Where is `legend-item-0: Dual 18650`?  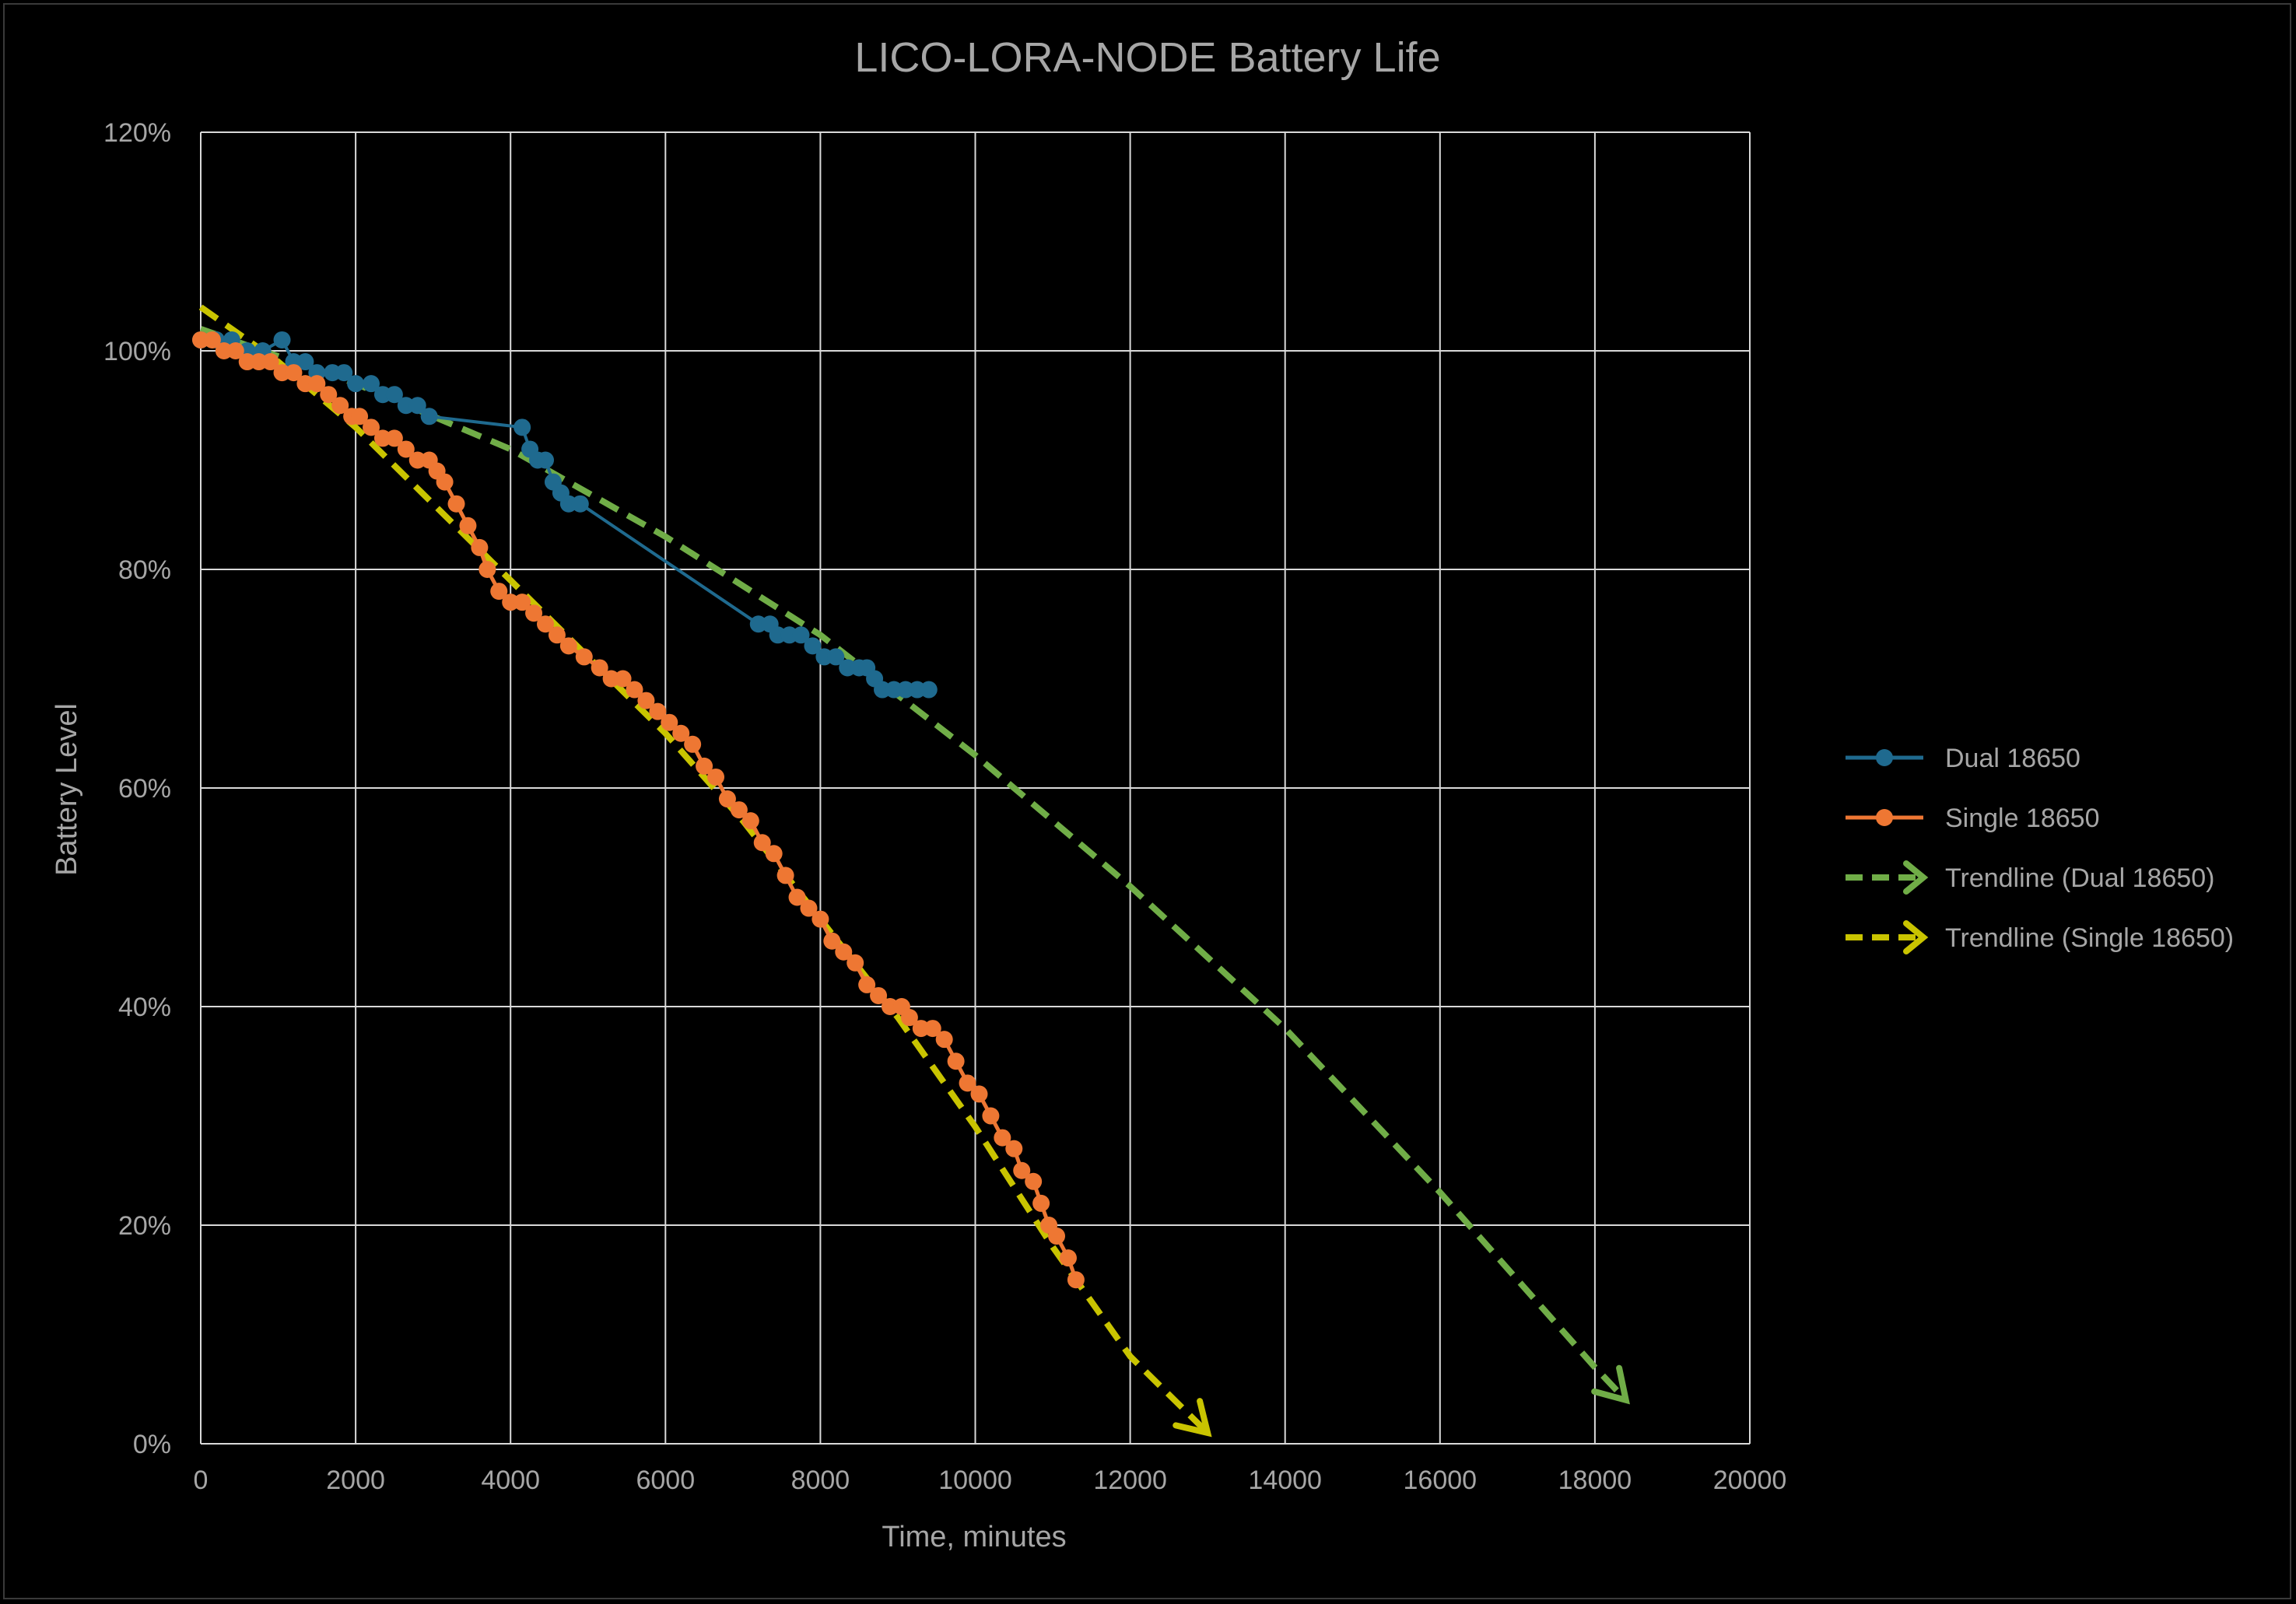
legend-item-0: Dual 18650 is located at coordinates (1963, 759).